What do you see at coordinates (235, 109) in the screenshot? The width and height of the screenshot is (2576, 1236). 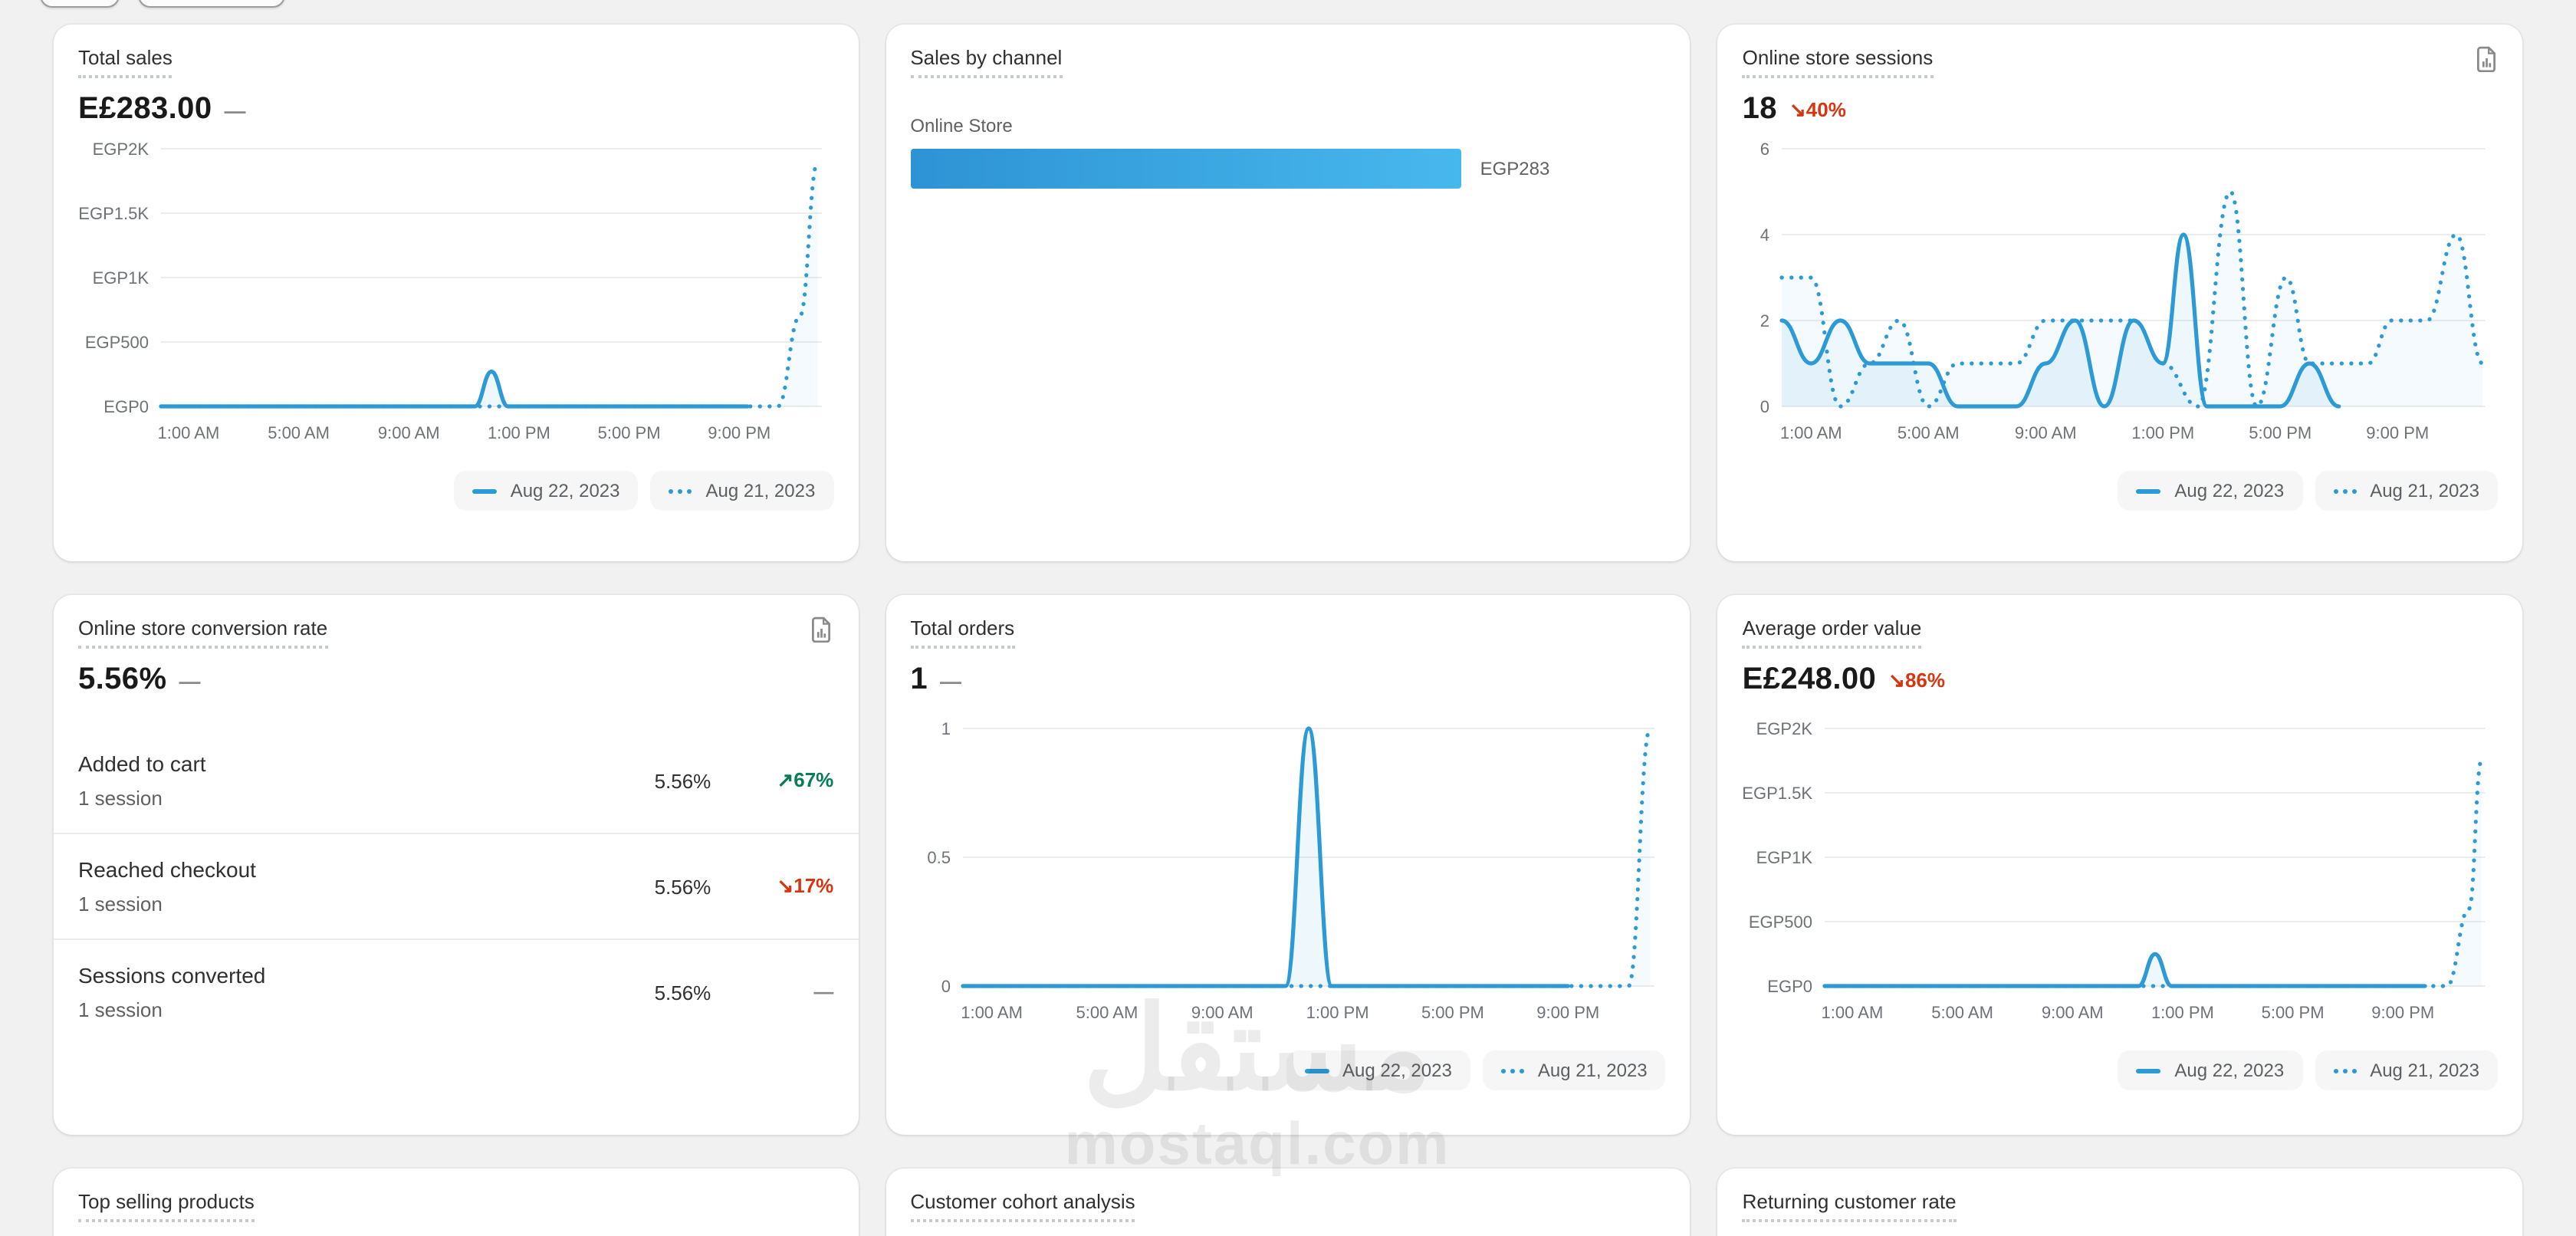 I see `total-sales-delta: —` at bounding box center [235, 109].